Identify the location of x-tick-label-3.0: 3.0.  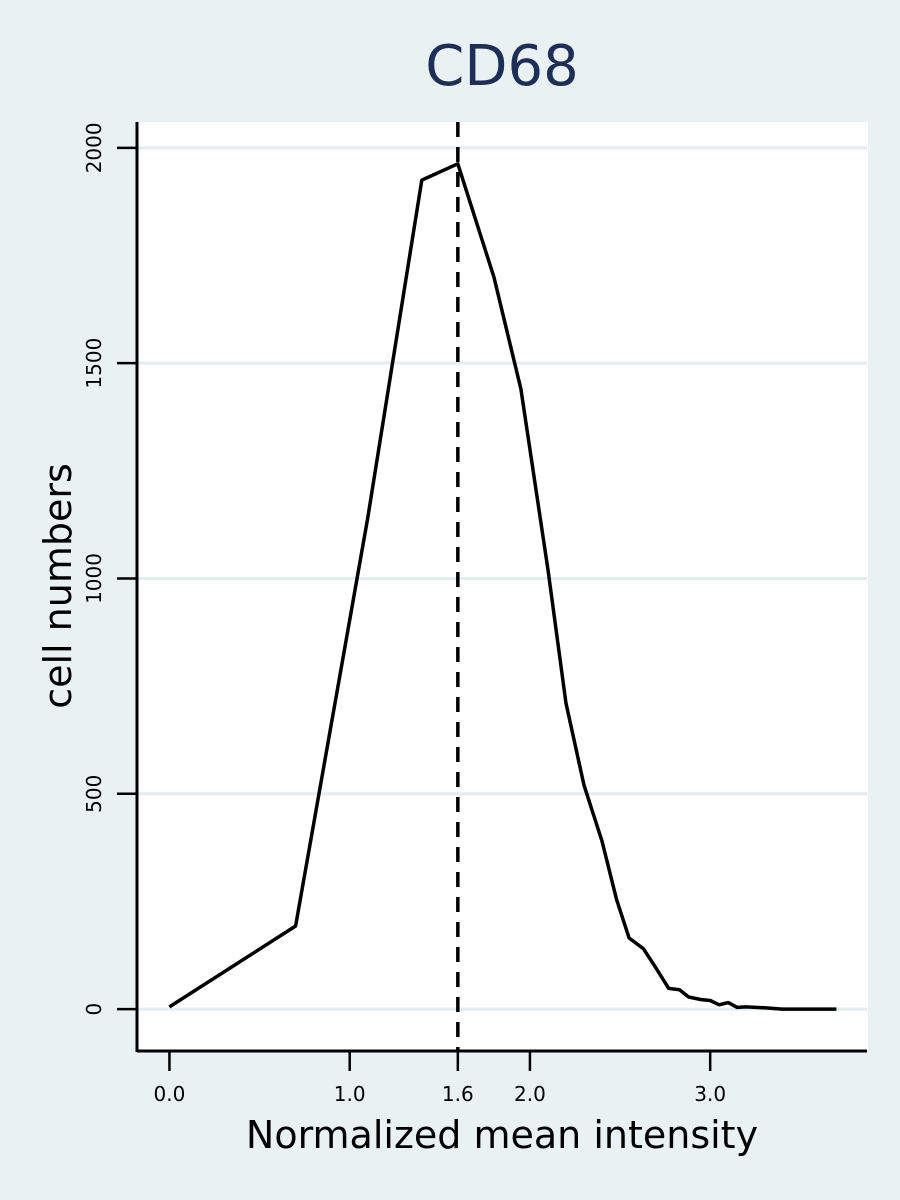
(710, 1094).